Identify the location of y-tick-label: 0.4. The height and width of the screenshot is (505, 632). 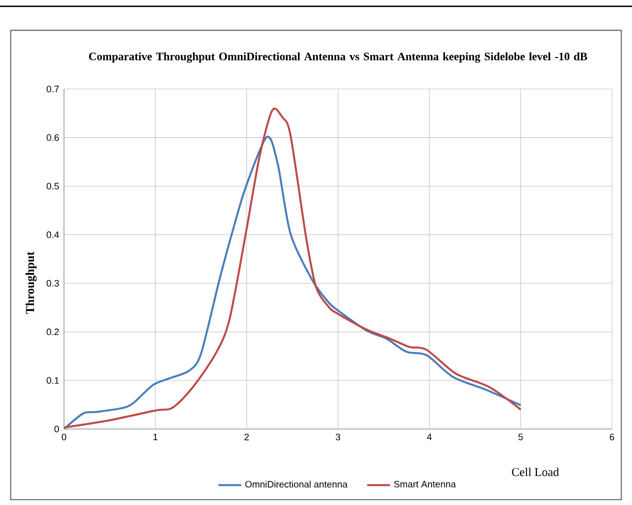
(53, 234).